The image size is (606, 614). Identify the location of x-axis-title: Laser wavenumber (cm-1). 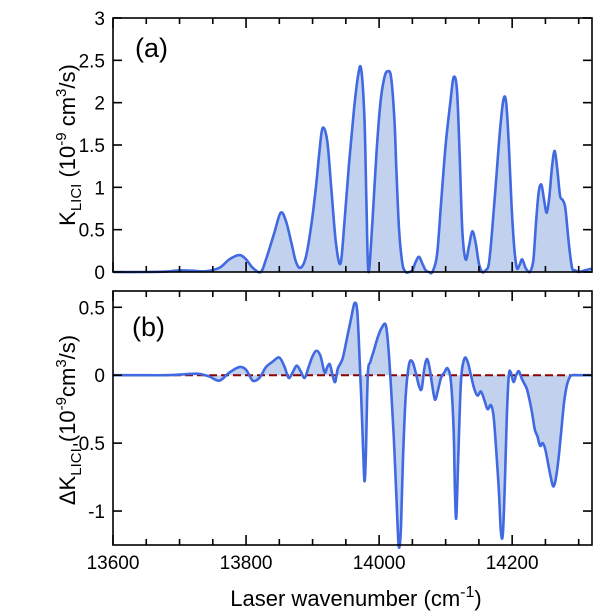
(355, 597).